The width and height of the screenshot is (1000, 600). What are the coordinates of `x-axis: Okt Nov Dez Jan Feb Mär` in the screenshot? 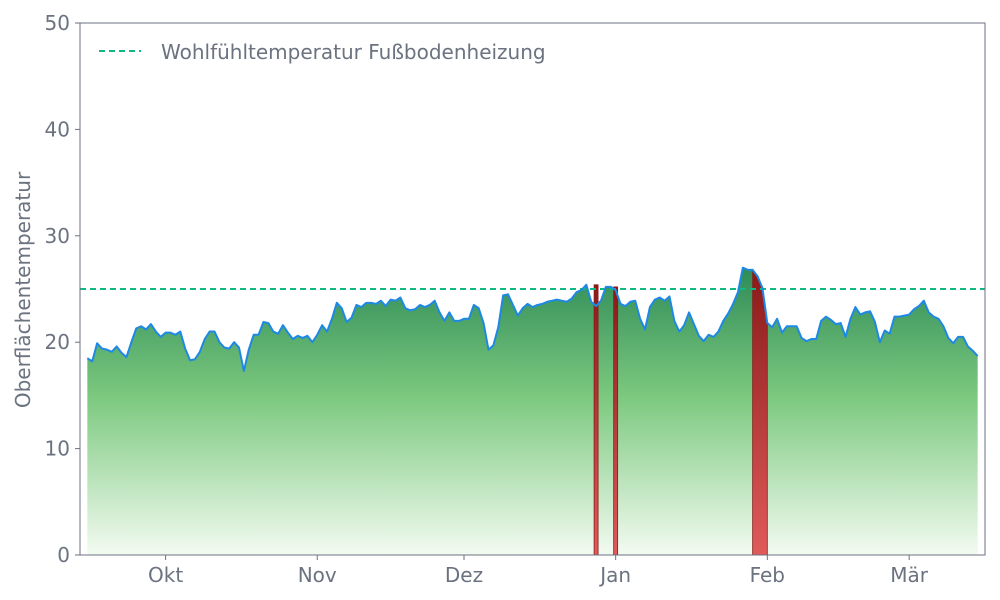 It's located at (538, 571).